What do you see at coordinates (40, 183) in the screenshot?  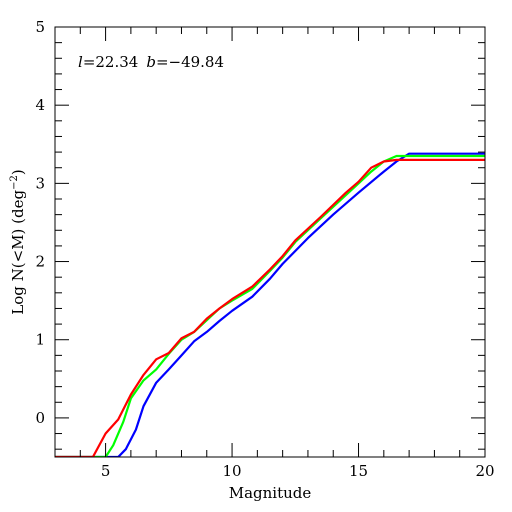 I see `y-tick-label: 3` at bounding box center [40, 183].